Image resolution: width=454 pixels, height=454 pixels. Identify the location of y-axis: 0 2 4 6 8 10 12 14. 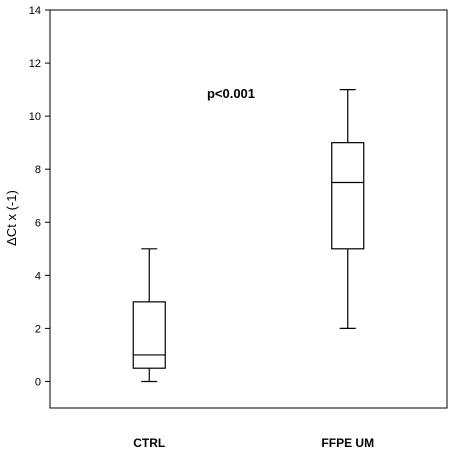
(39, 196).